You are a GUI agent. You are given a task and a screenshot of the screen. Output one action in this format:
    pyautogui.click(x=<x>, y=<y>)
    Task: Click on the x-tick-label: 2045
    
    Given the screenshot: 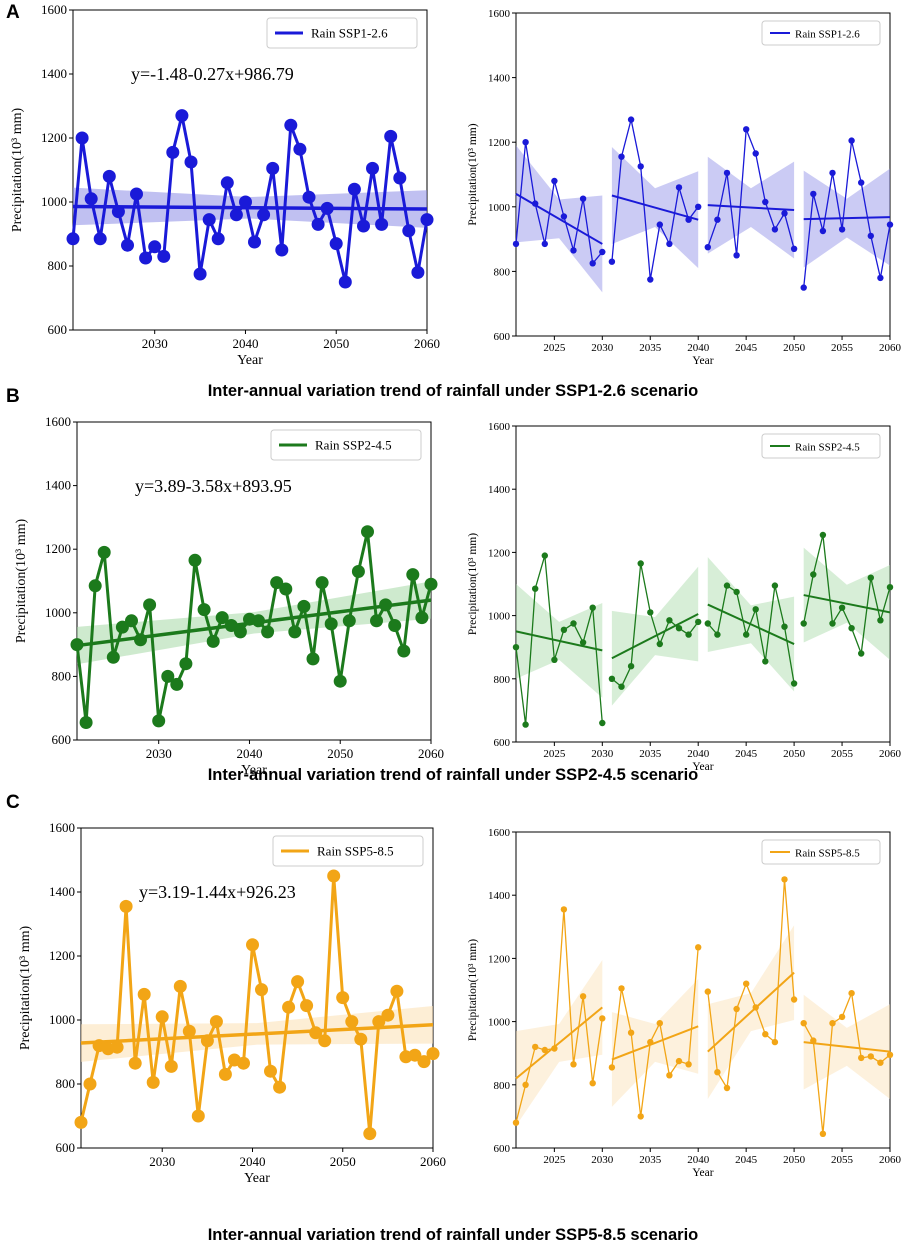 What is the action you would take?
    pyautogui.click(x=746, y=348)
    